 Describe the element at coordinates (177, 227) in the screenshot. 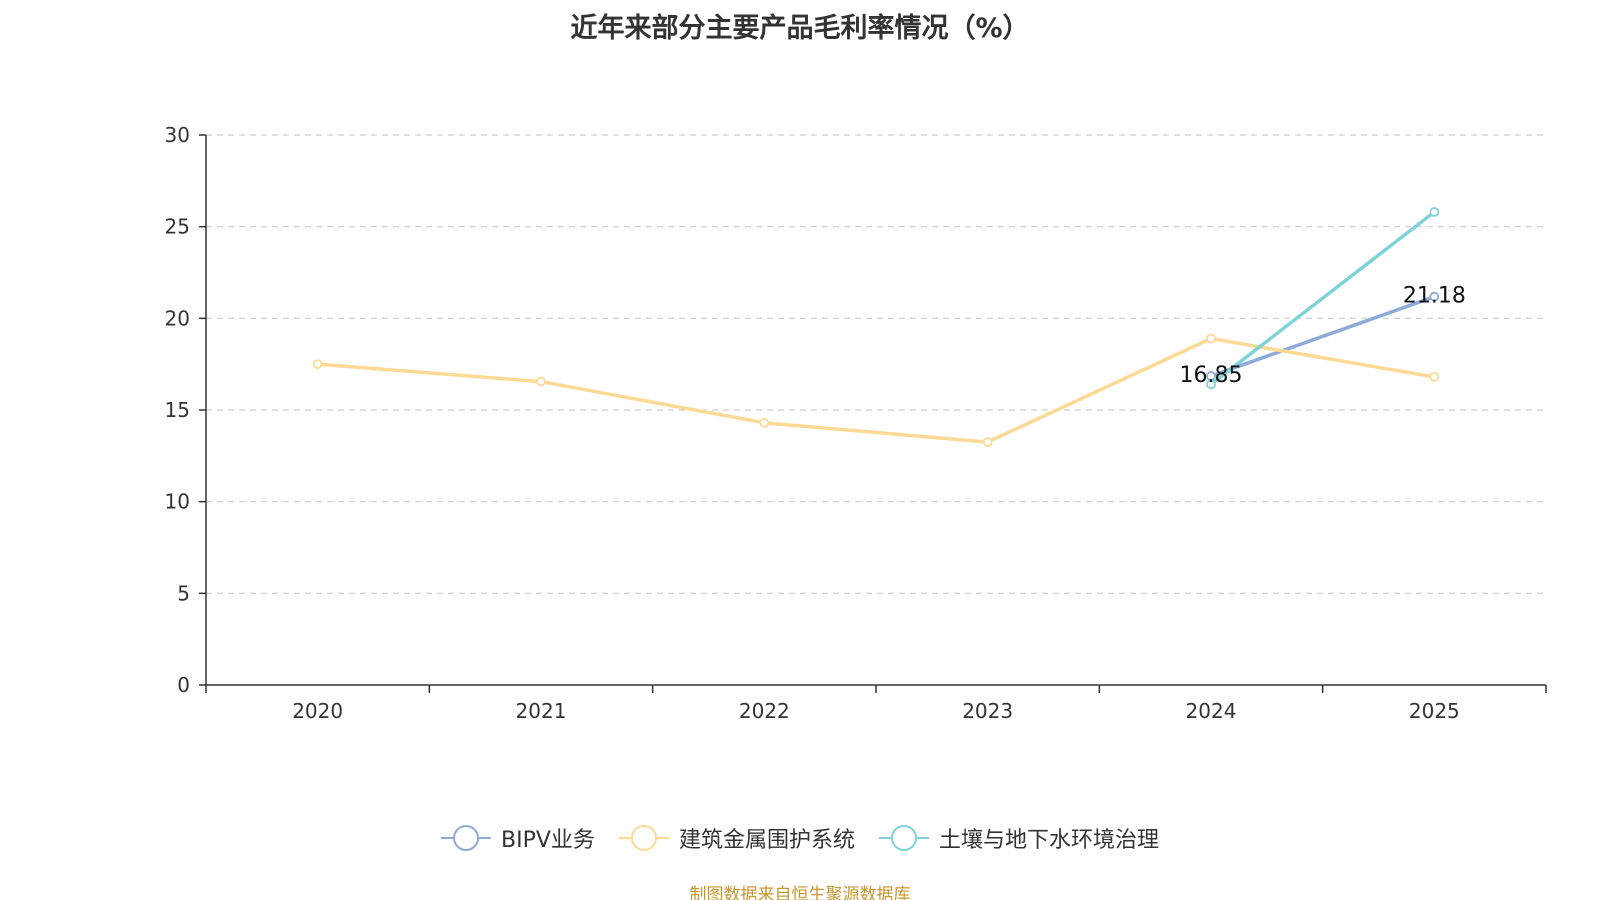

I see `y-tick-label: 25` at that location.